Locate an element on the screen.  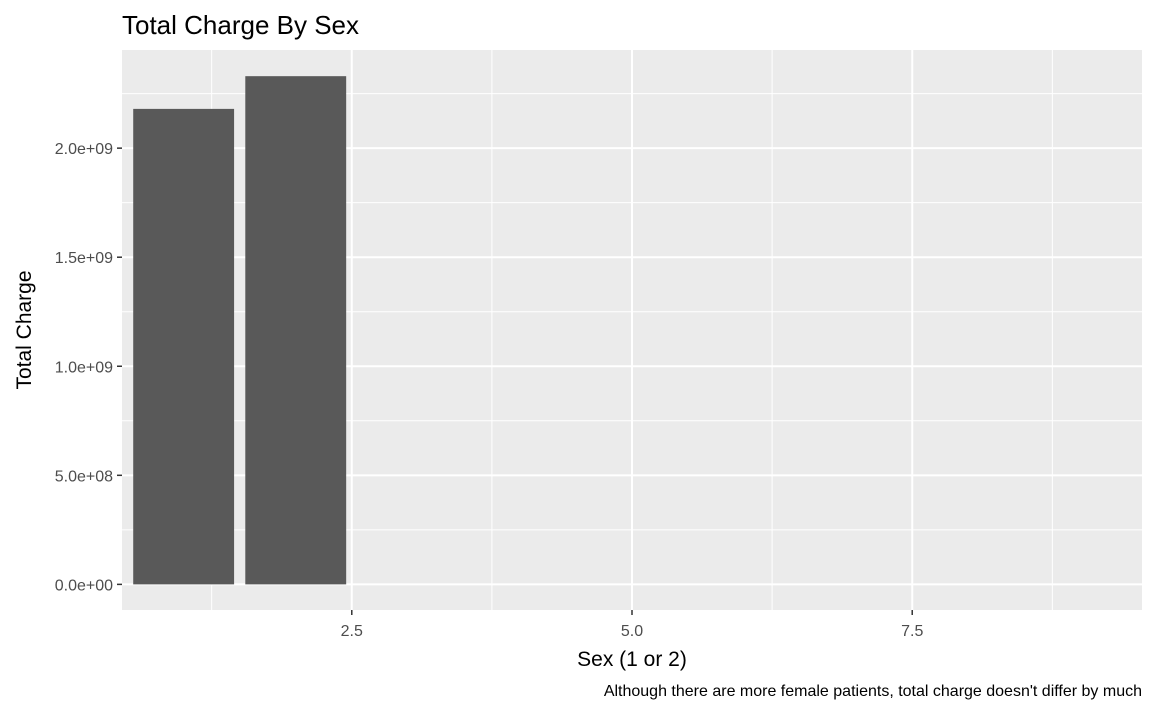
y-axis-title: Total Charge is located at coordinates (24, 329).